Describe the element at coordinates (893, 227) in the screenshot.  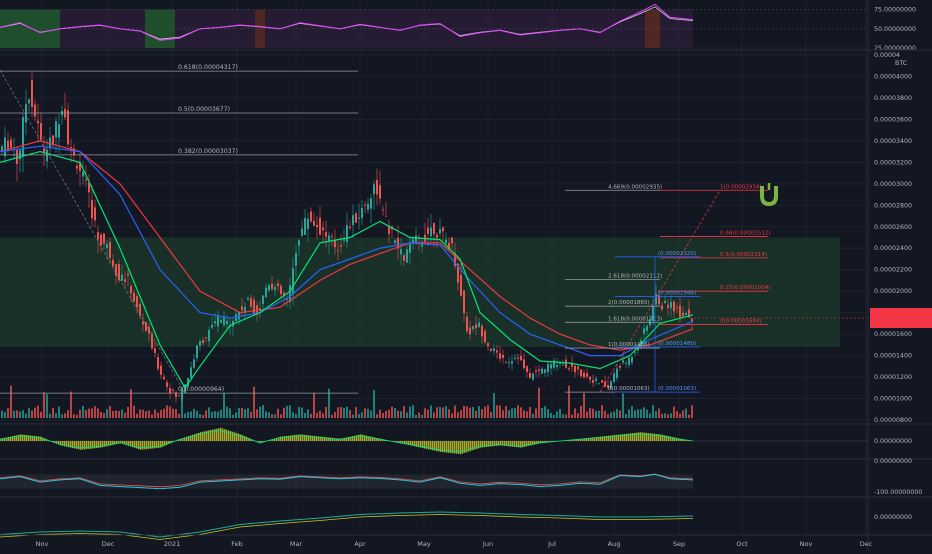
I see `y-tick-label: 0.00002600` at that location.